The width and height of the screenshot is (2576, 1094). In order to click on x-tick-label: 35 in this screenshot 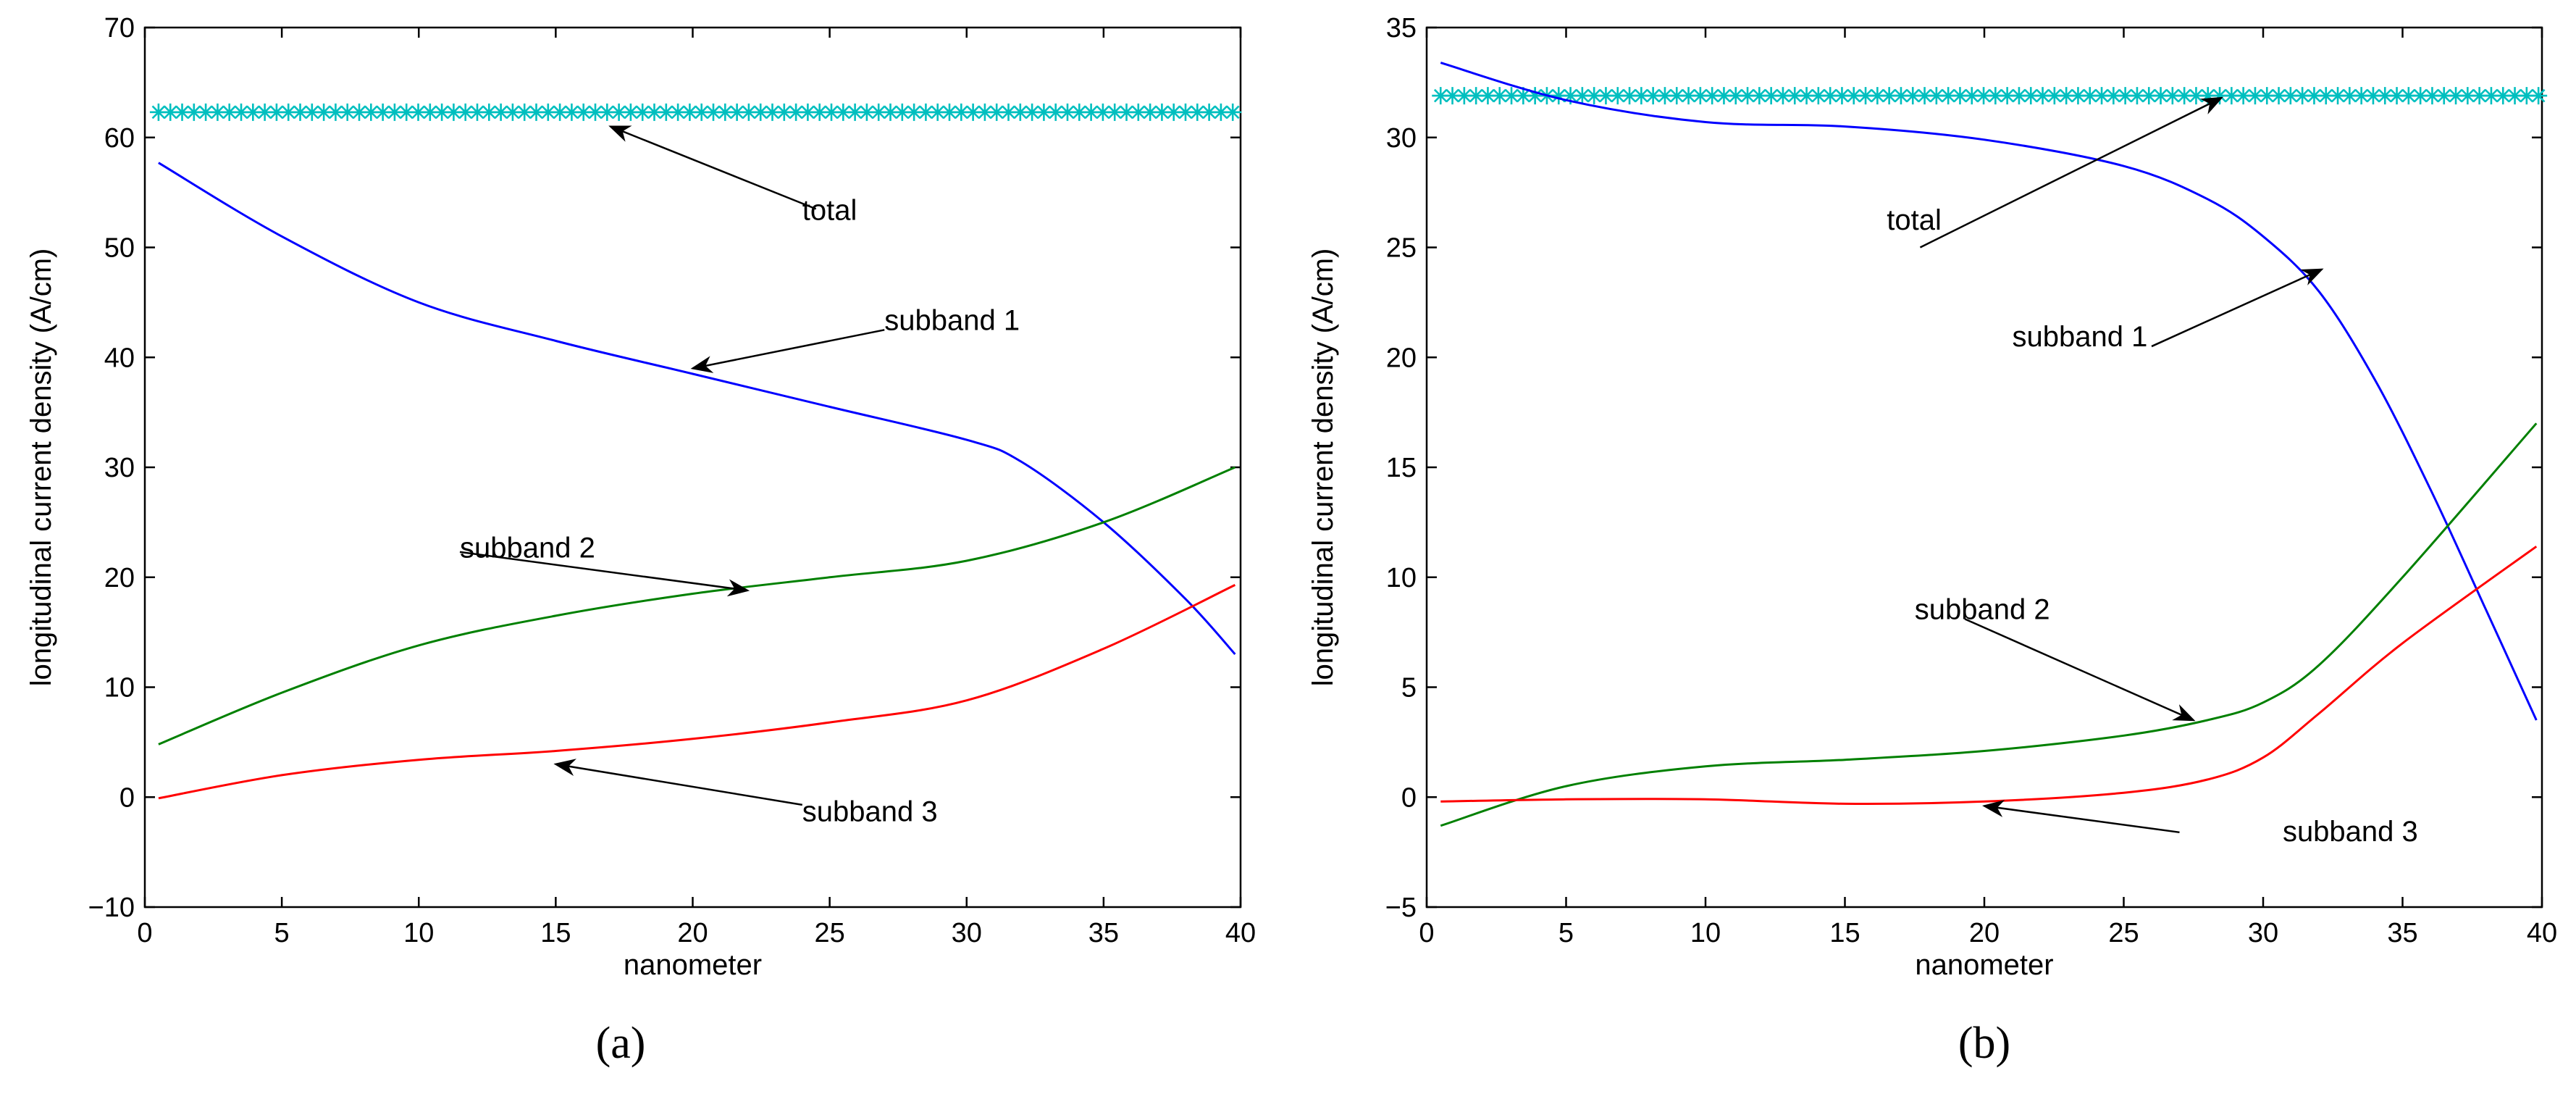, I will do `click(2402, 933)`.